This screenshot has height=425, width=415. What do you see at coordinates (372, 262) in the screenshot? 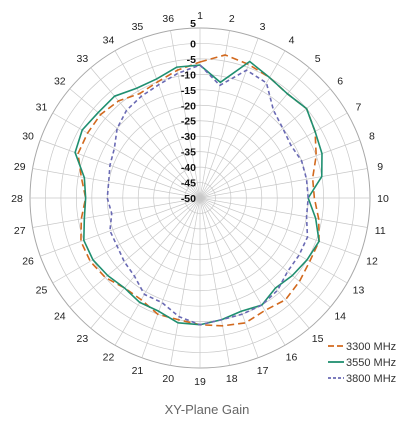
I see `direction-label: 12` at bounding box center [372, 262].